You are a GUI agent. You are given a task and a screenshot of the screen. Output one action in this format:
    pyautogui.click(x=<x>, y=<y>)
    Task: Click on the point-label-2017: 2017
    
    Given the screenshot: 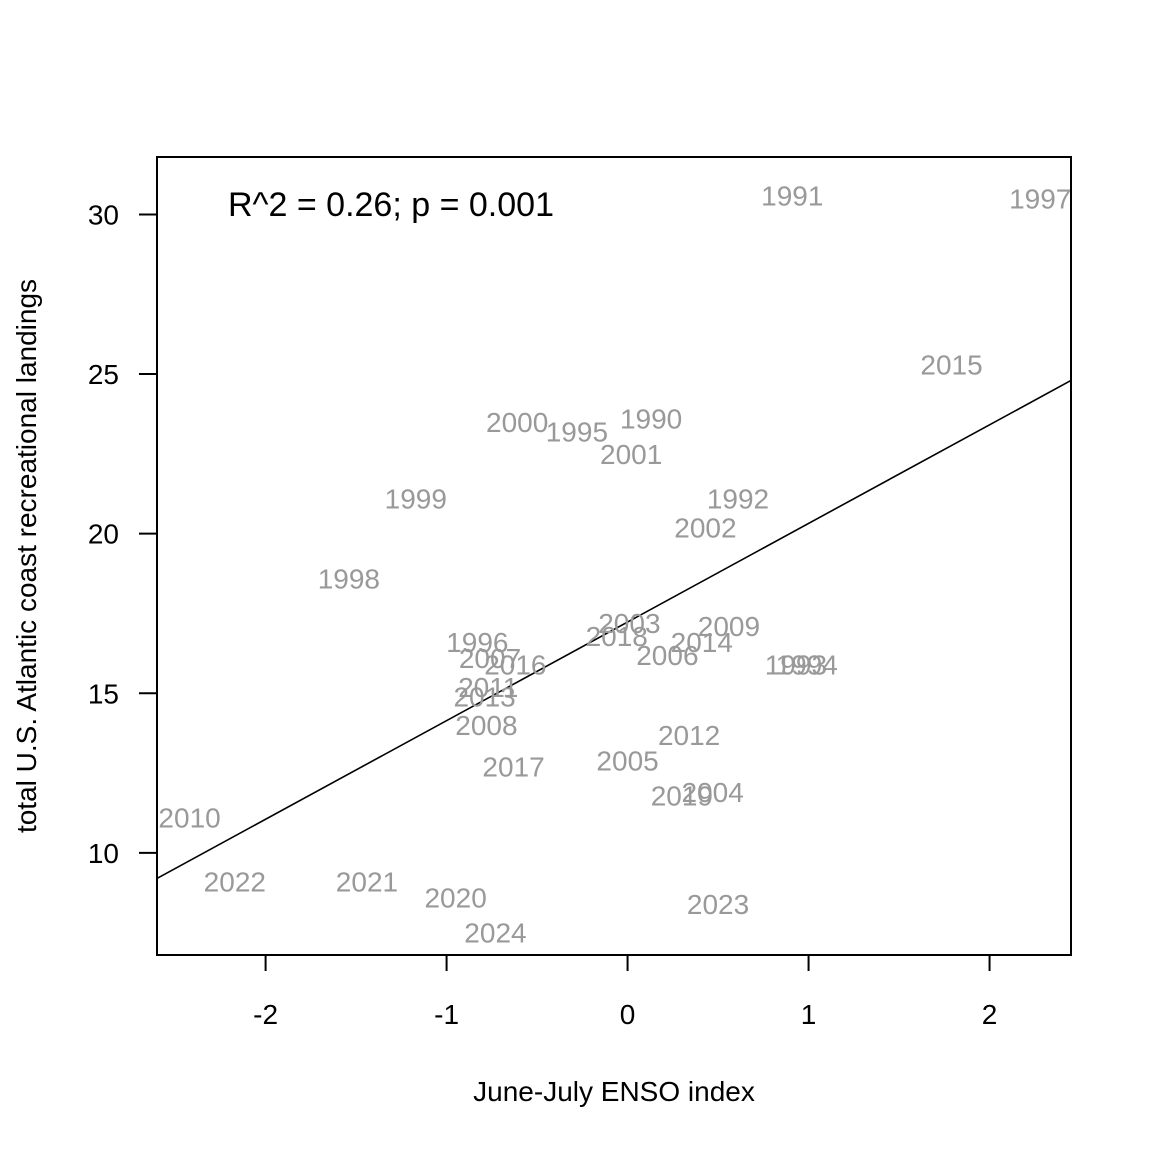 What is the action you would take?
    pyautogui.click(x=513, y=767)
    